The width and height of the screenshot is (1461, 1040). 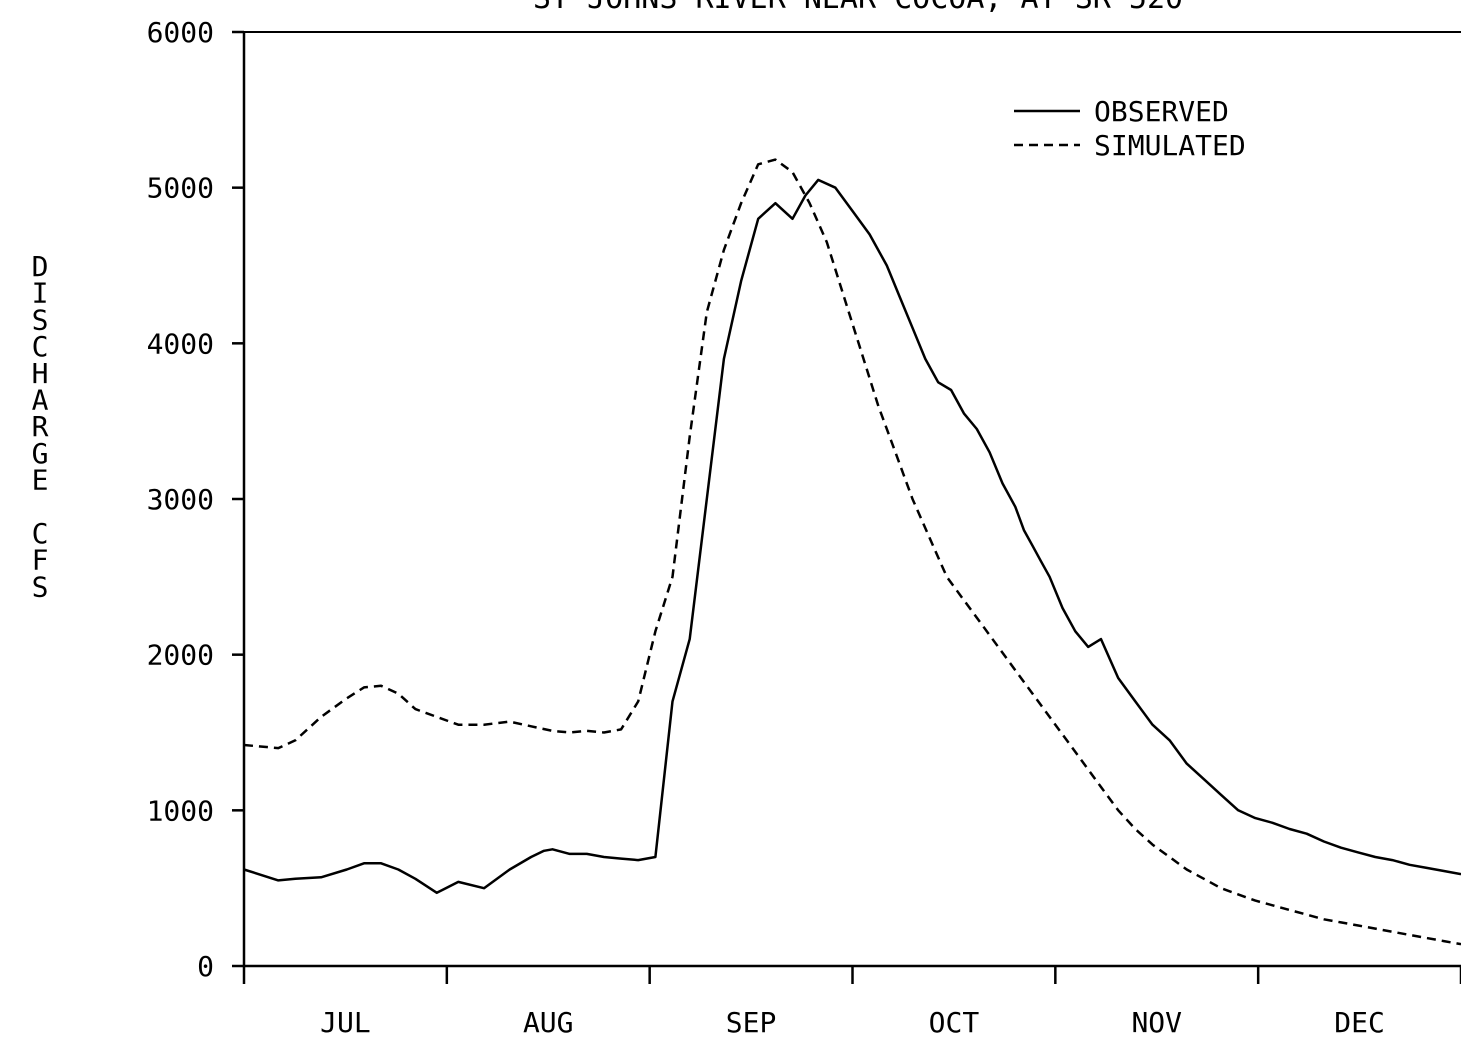 I want to click on y-tick-label: 0, so click(x=205, y=966).